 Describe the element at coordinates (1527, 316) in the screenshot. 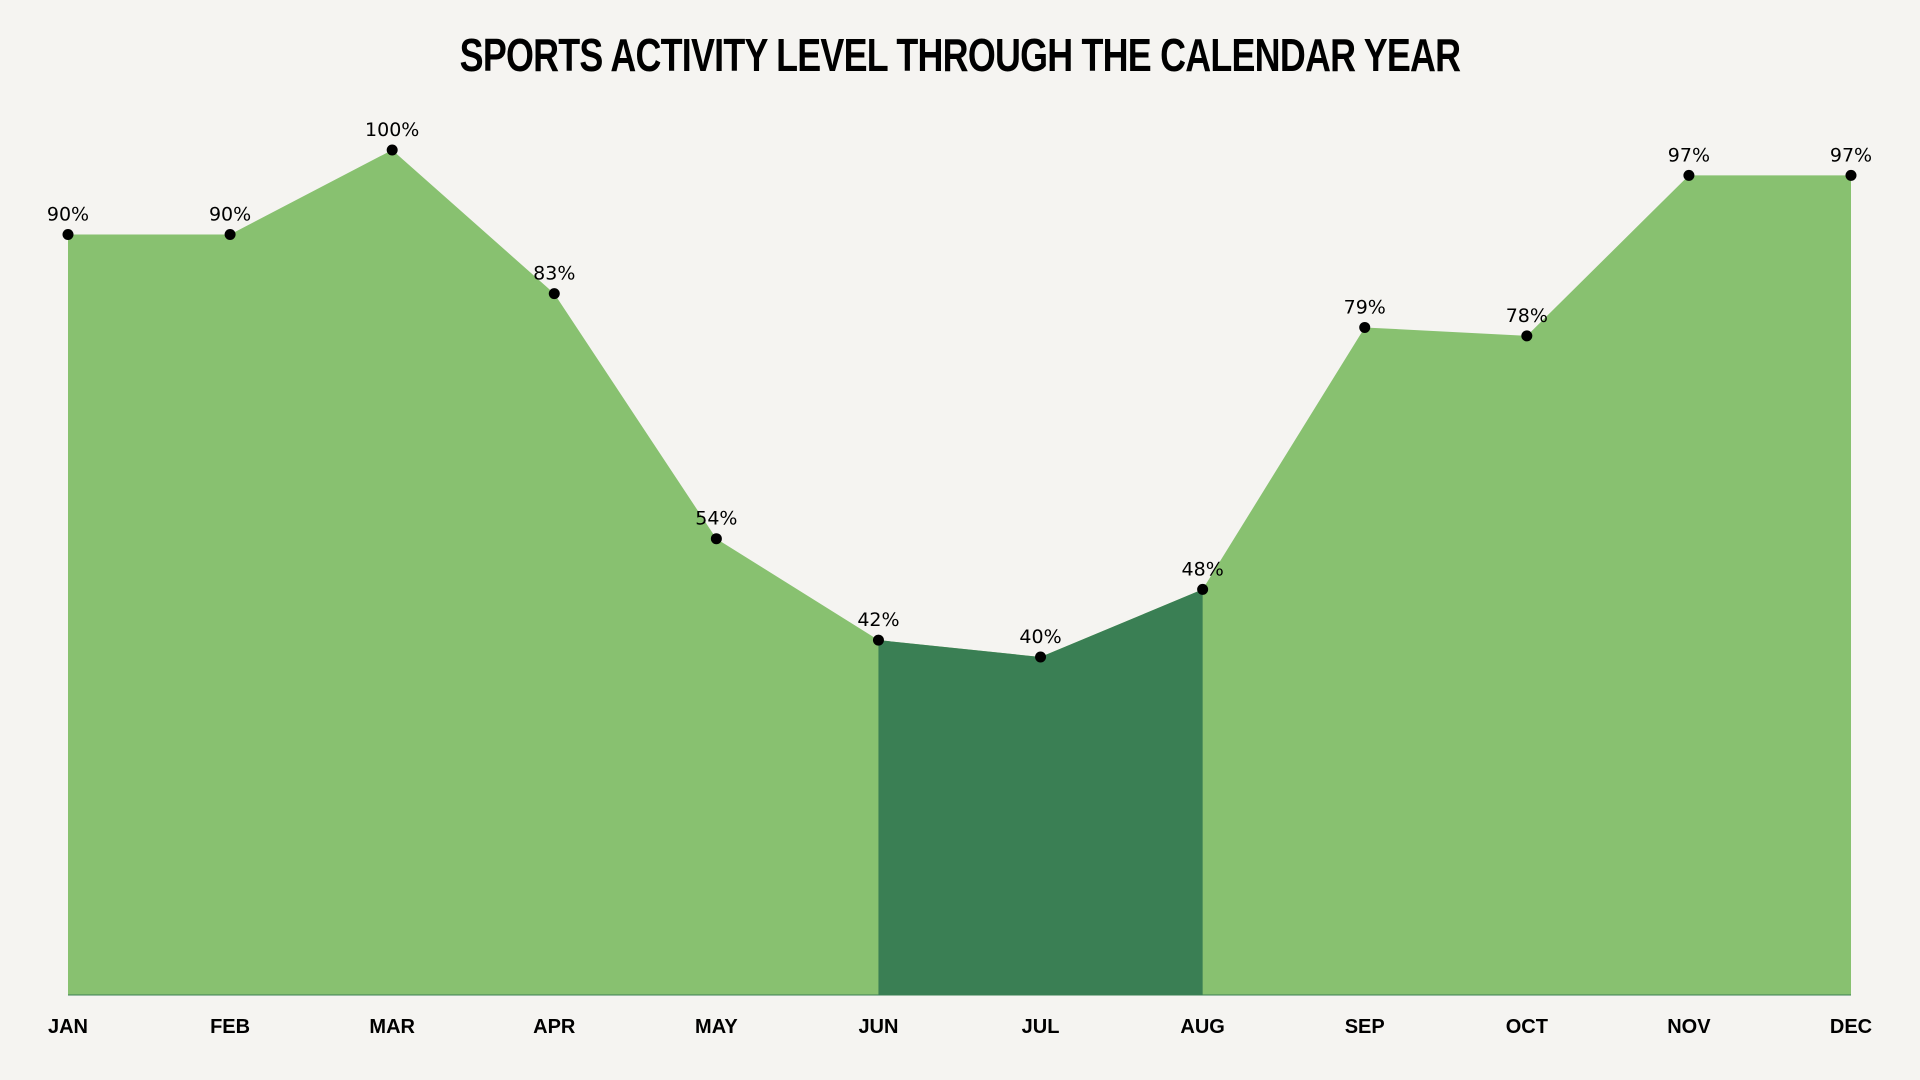

I see `data-label-oct: 78%` at that location.